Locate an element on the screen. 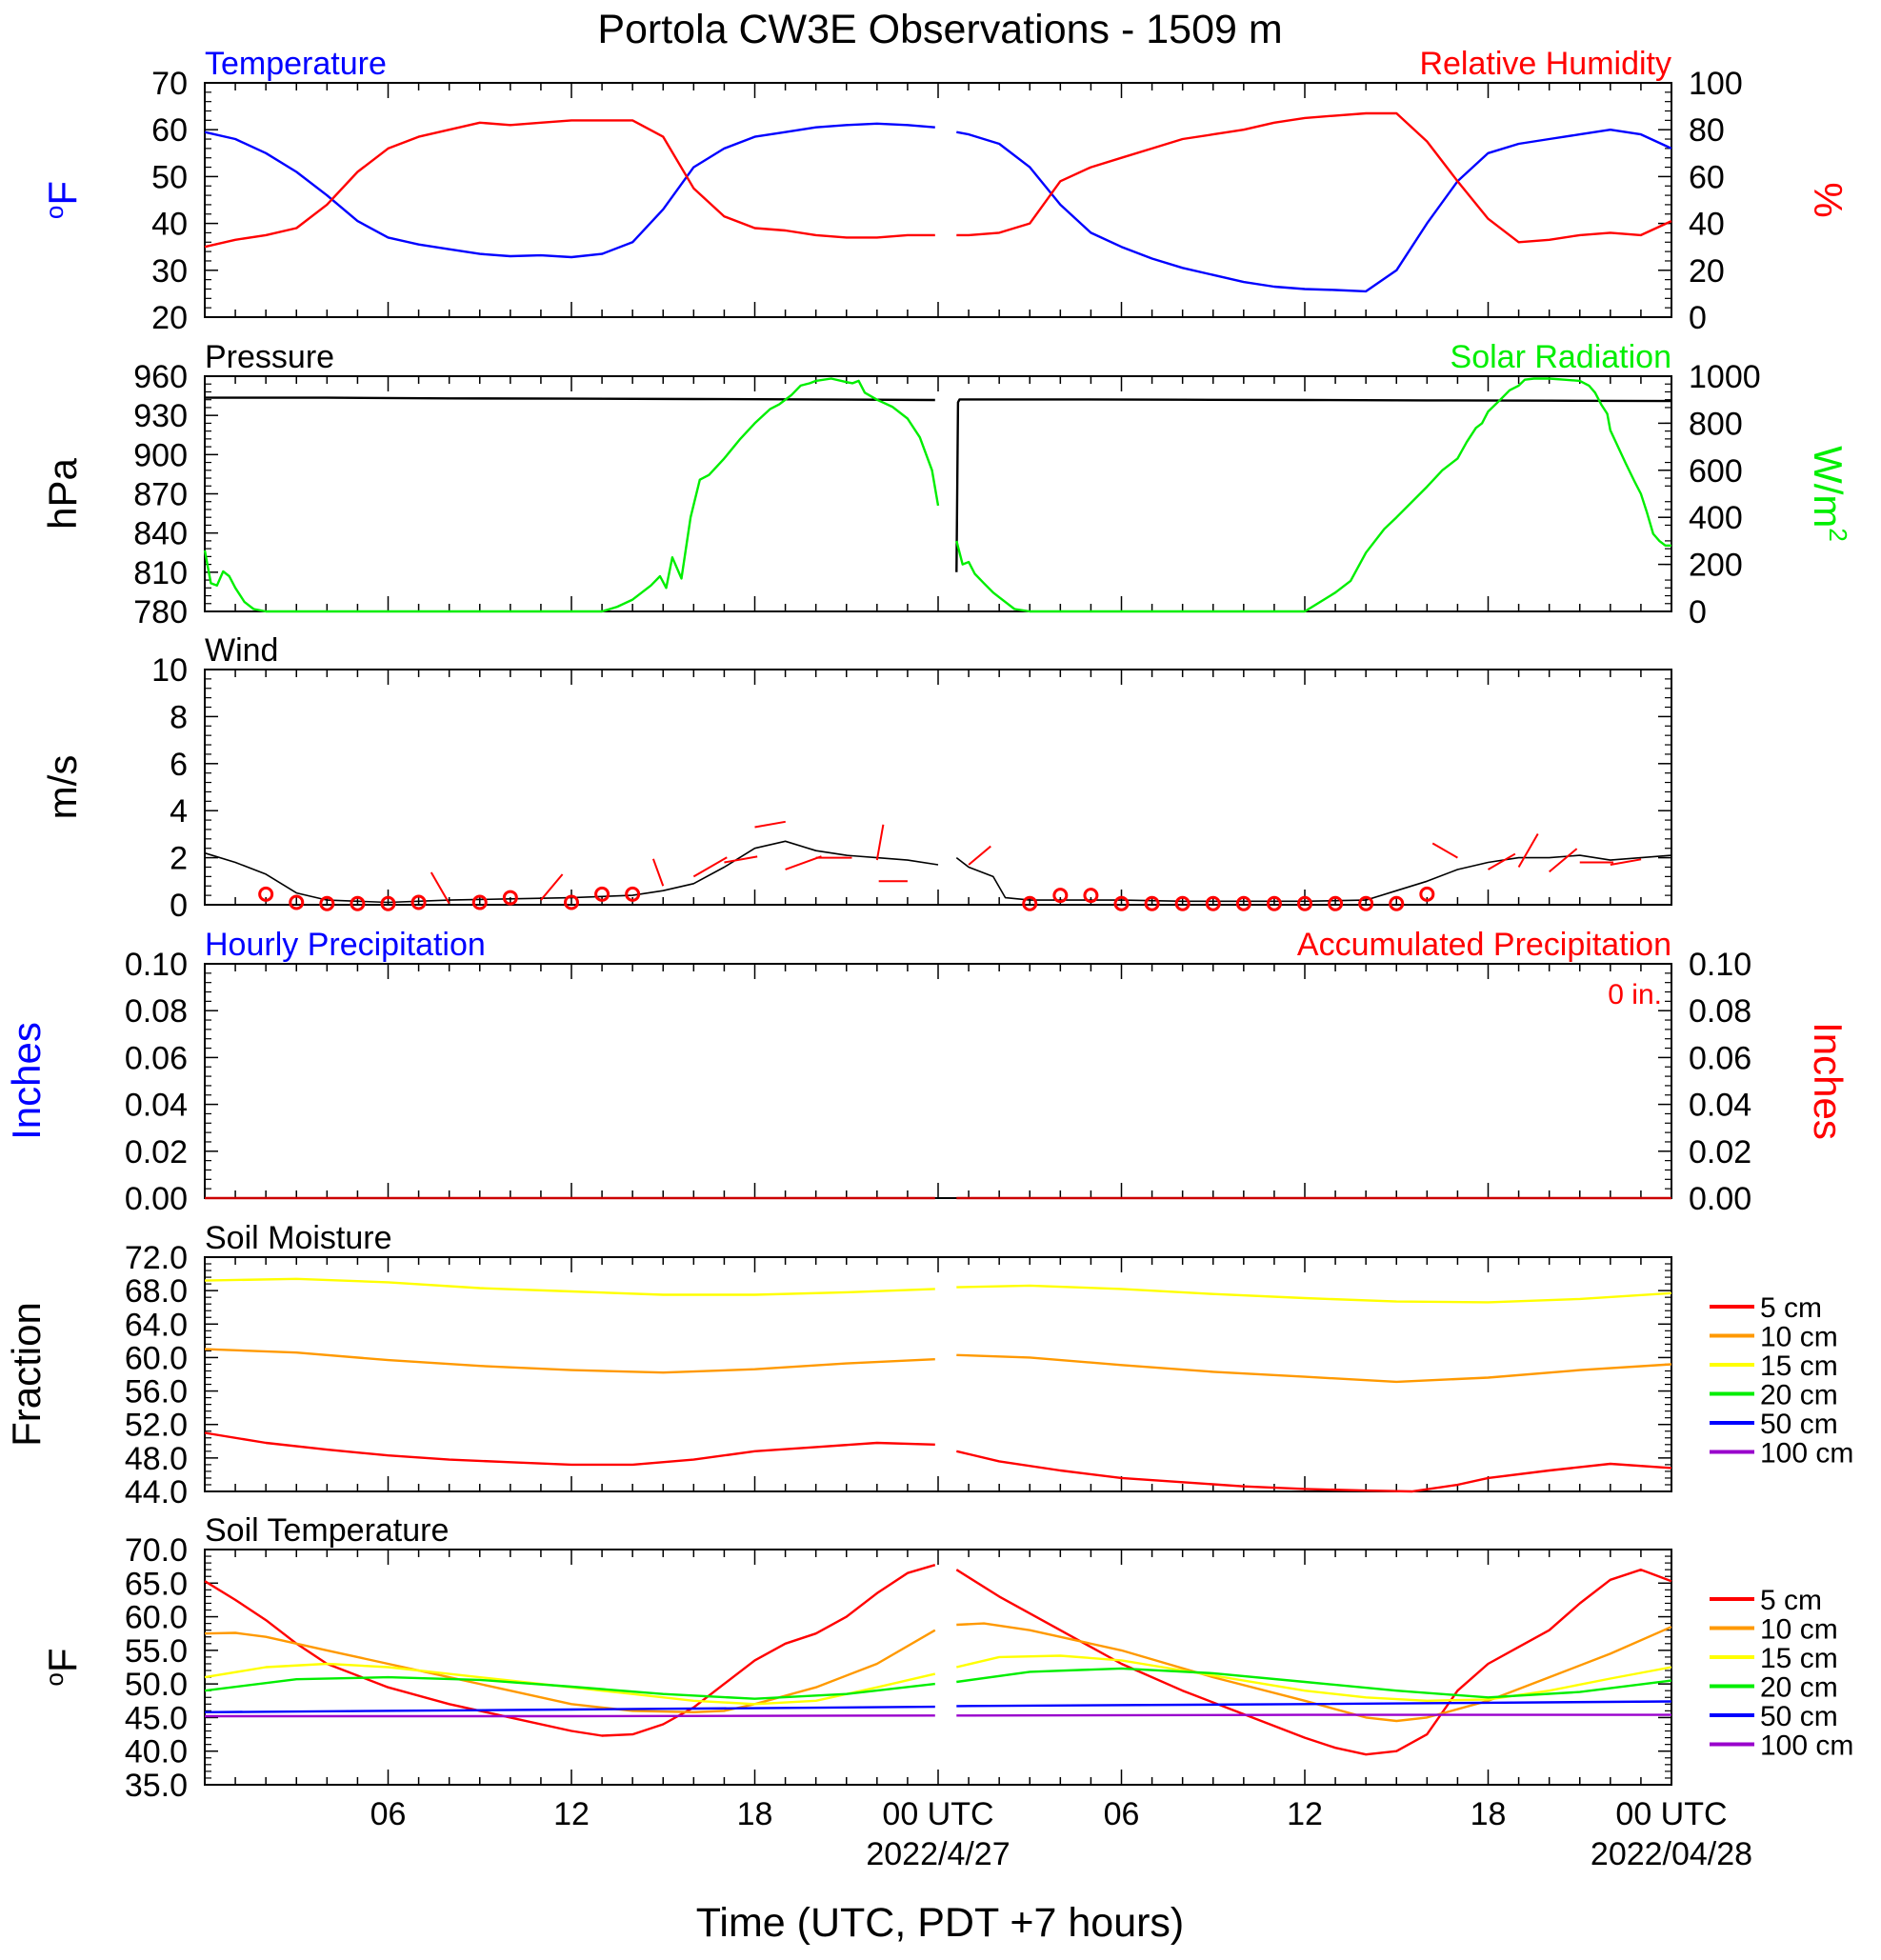  y-tick-label-right: 0.02 is located at coordinates (1720, 1152).